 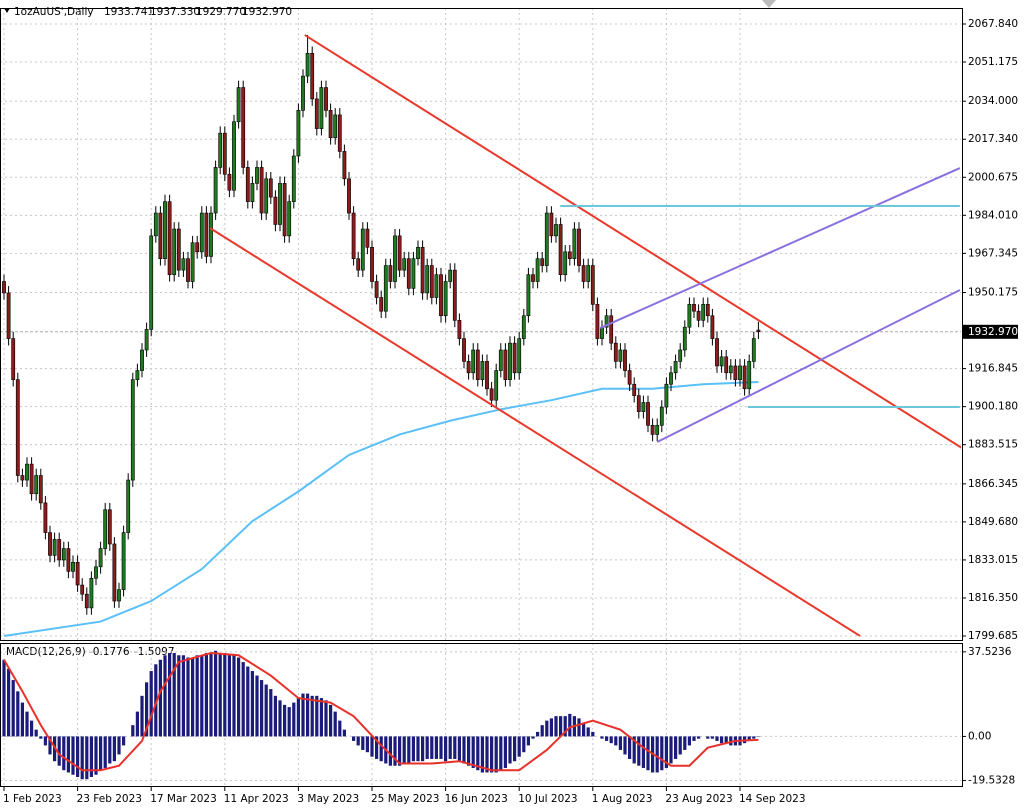 I want to click on macd-main-value: -0.1776, so click(x=109, y=652).